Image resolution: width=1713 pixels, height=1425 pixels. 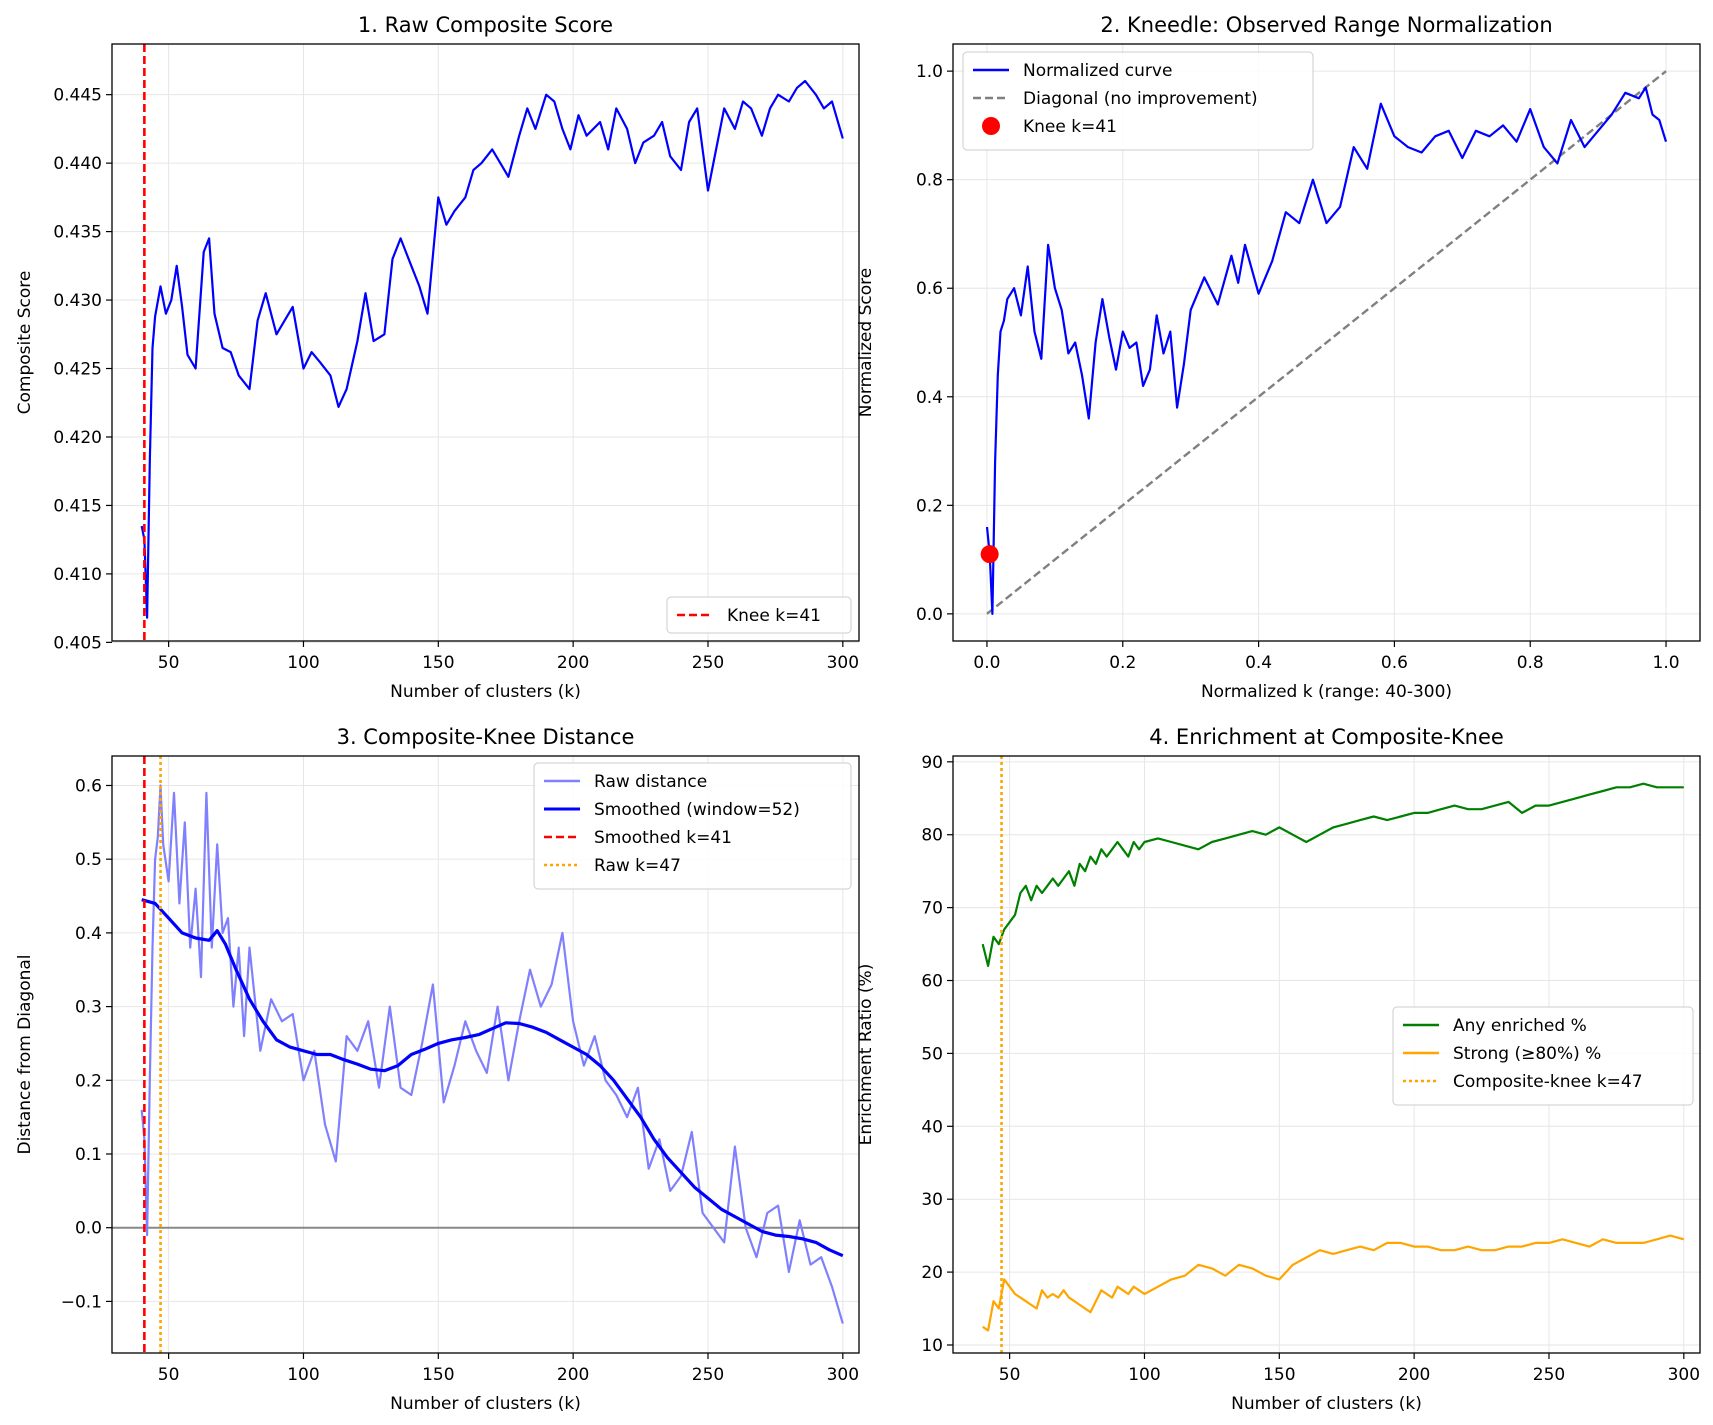 What do you see at coordinates (1666, 663) in the screenshot?
I see `x-tick-label: 1.0` at bounding box center [1666, 663].